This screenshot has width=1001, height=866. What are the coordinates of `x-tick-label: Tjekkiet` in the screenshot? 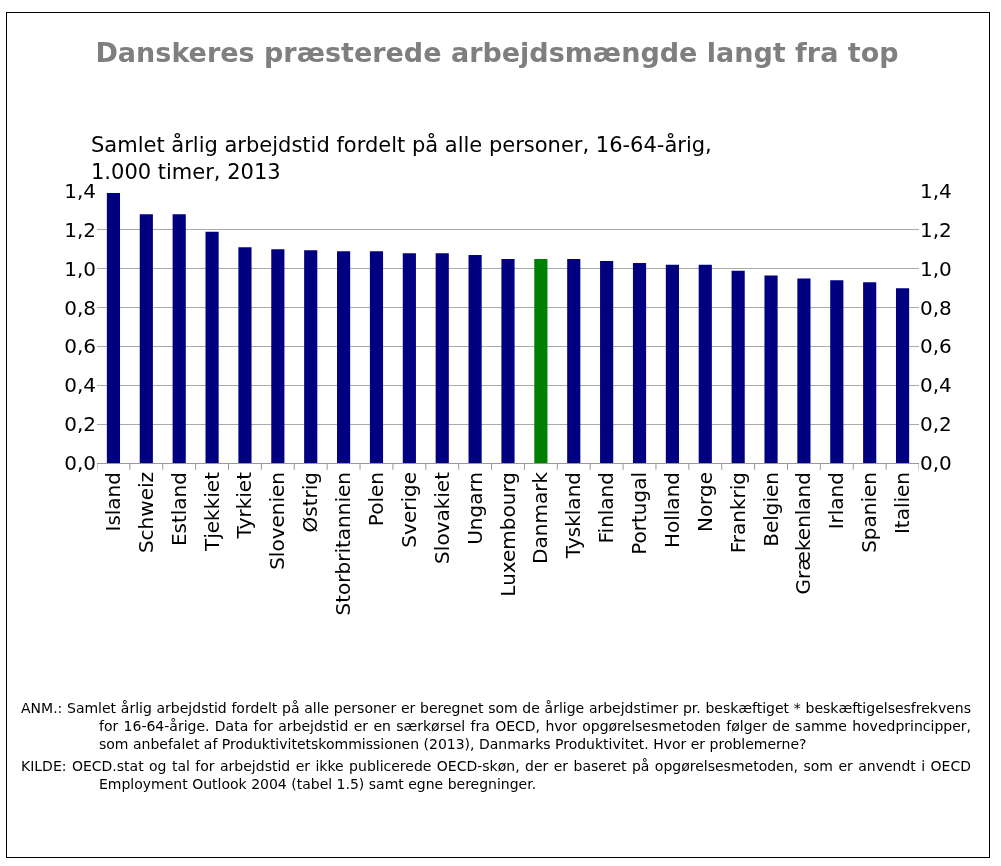 It's located at (211, 511).